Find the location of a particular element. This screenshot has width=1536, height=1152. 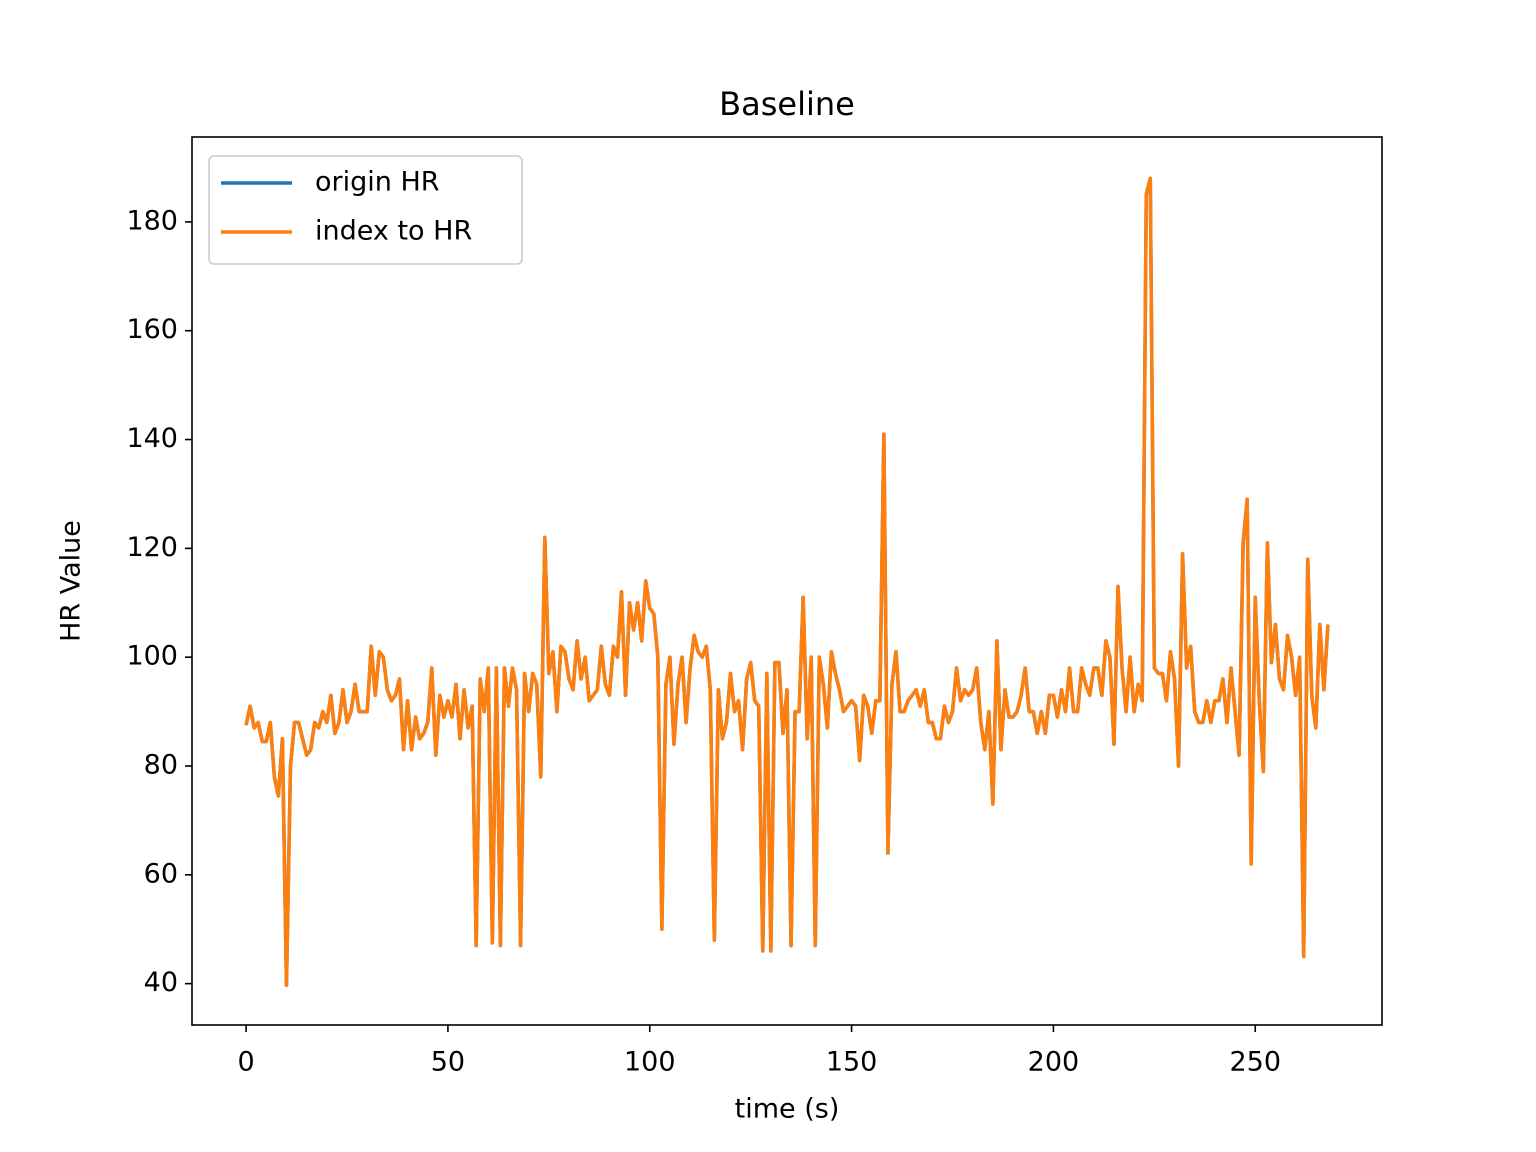

x-tick-label: 200 is located at coordinates (1054, 1062).